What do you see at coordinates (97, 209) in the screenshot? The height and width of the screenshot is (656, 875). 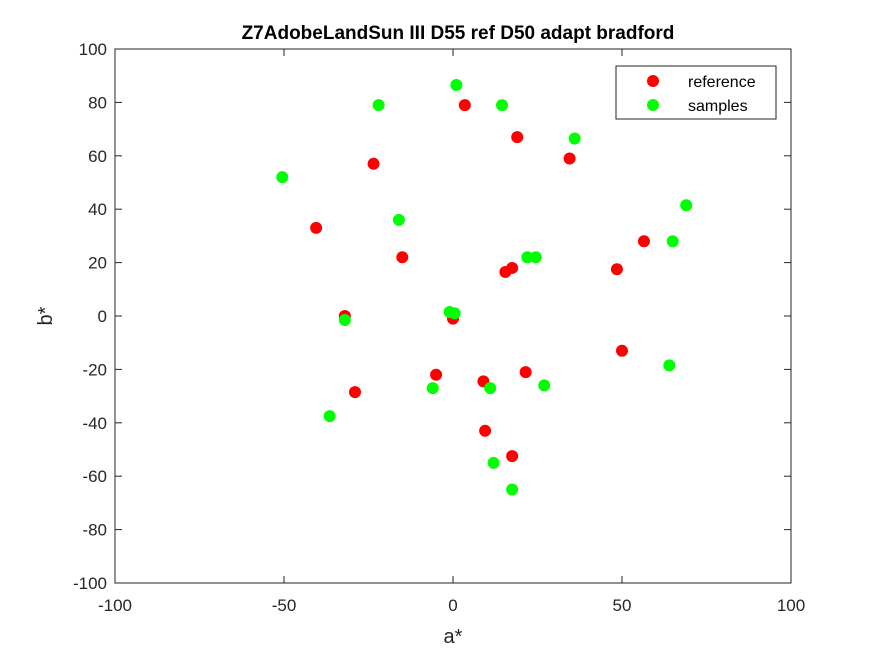 I see `y-tick-label: 40` at bounding box center [97, 209].